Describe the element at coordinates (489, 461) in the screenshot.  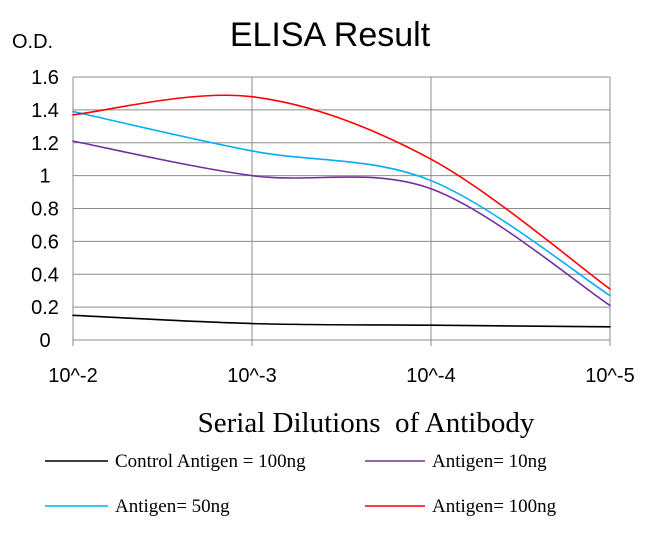
I see `legend-label-1: Antigen= 10ng` at that location.